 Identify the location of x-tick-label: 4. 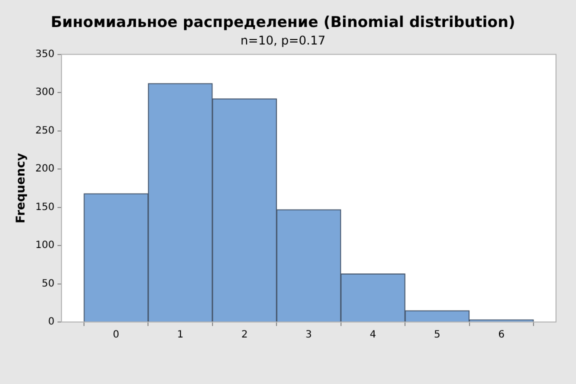
(373, 335).